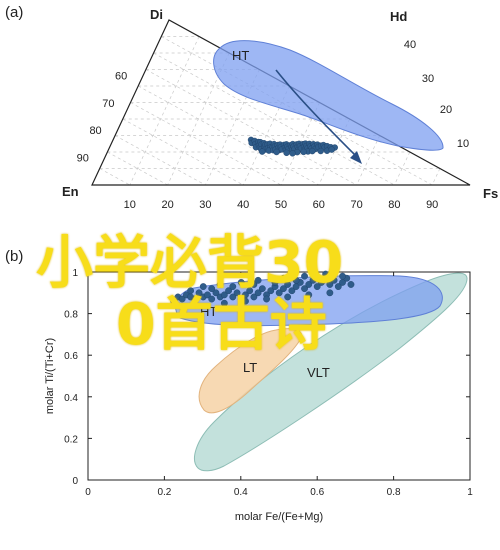 The height and width of the screenshot is (550, 500). I want to click on x-tick-label: 0.8, so click(394, 492).